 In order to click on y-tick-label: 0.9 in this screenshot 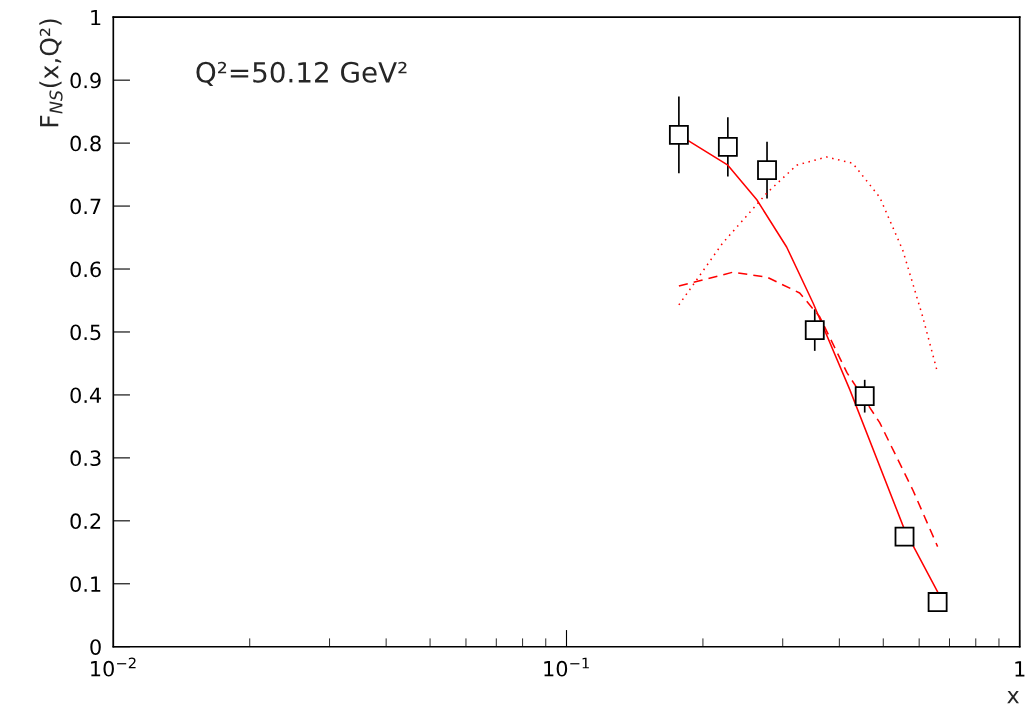, I will do `click(85, 80)`.